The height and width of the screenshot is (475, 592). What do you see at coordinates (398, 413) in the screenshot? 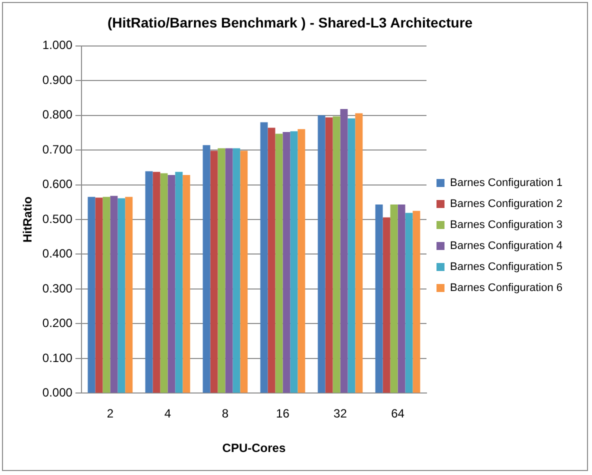
I see `x-tick-label: 64` at bounding box center [398, 413].